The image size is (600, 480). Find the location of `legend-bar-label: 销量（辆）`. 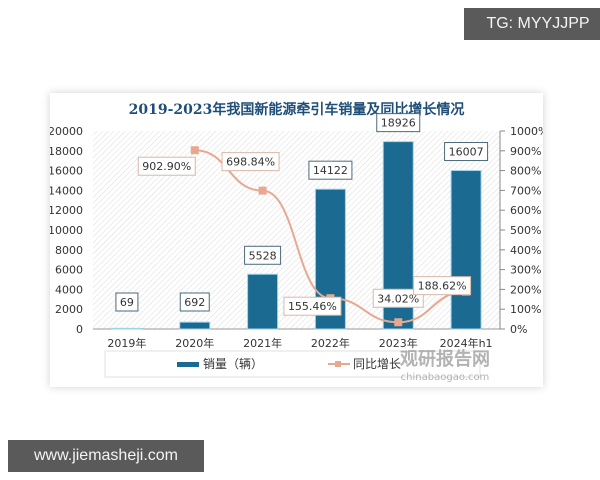

legend-bar-label: 销量（辆） is located at coordinates (233, 364).